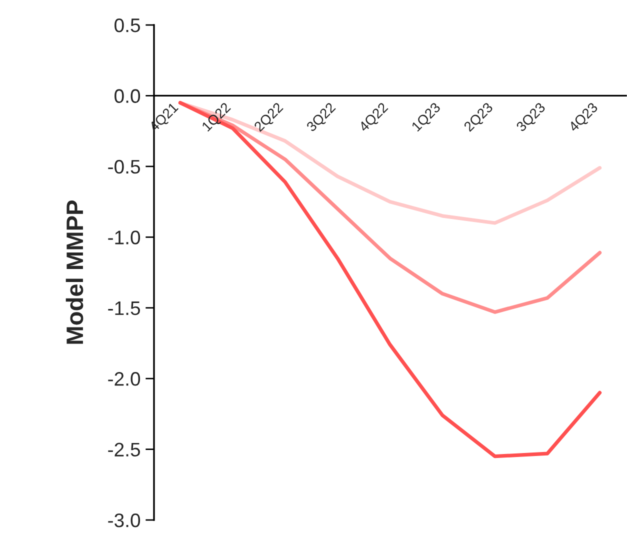  What do you see at coordinates (124, 379) in the screenshot?
I see `y-tick-label: -2.0` at bounding box center [124, 379].